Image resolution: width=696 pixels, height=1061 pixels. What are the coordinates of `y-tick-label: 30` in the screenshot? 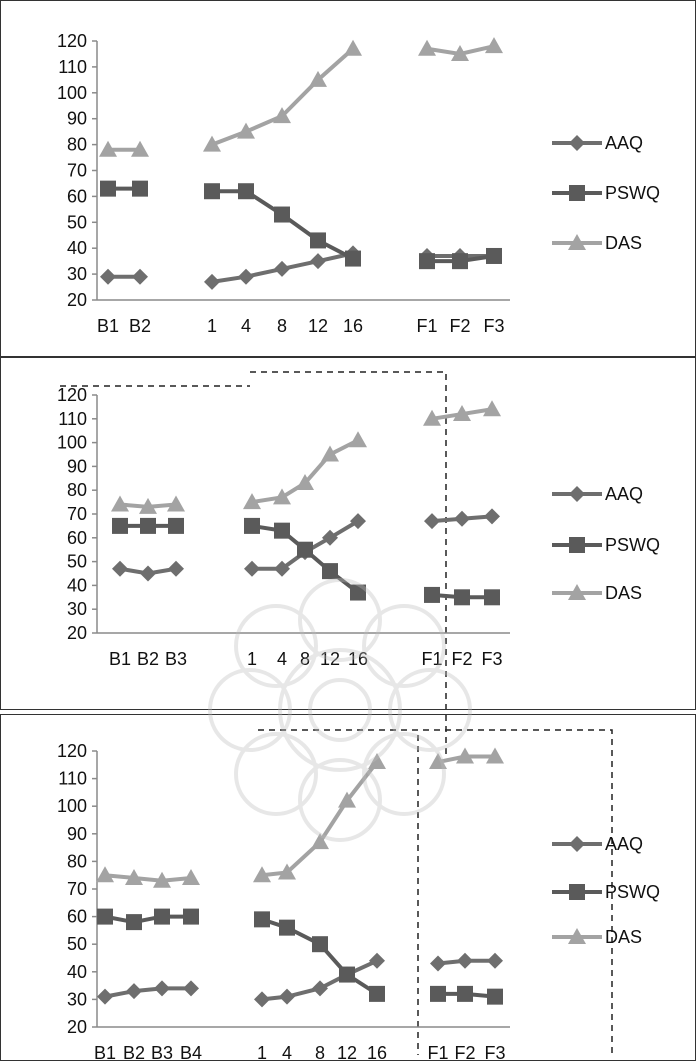 It's located at (77, 274).